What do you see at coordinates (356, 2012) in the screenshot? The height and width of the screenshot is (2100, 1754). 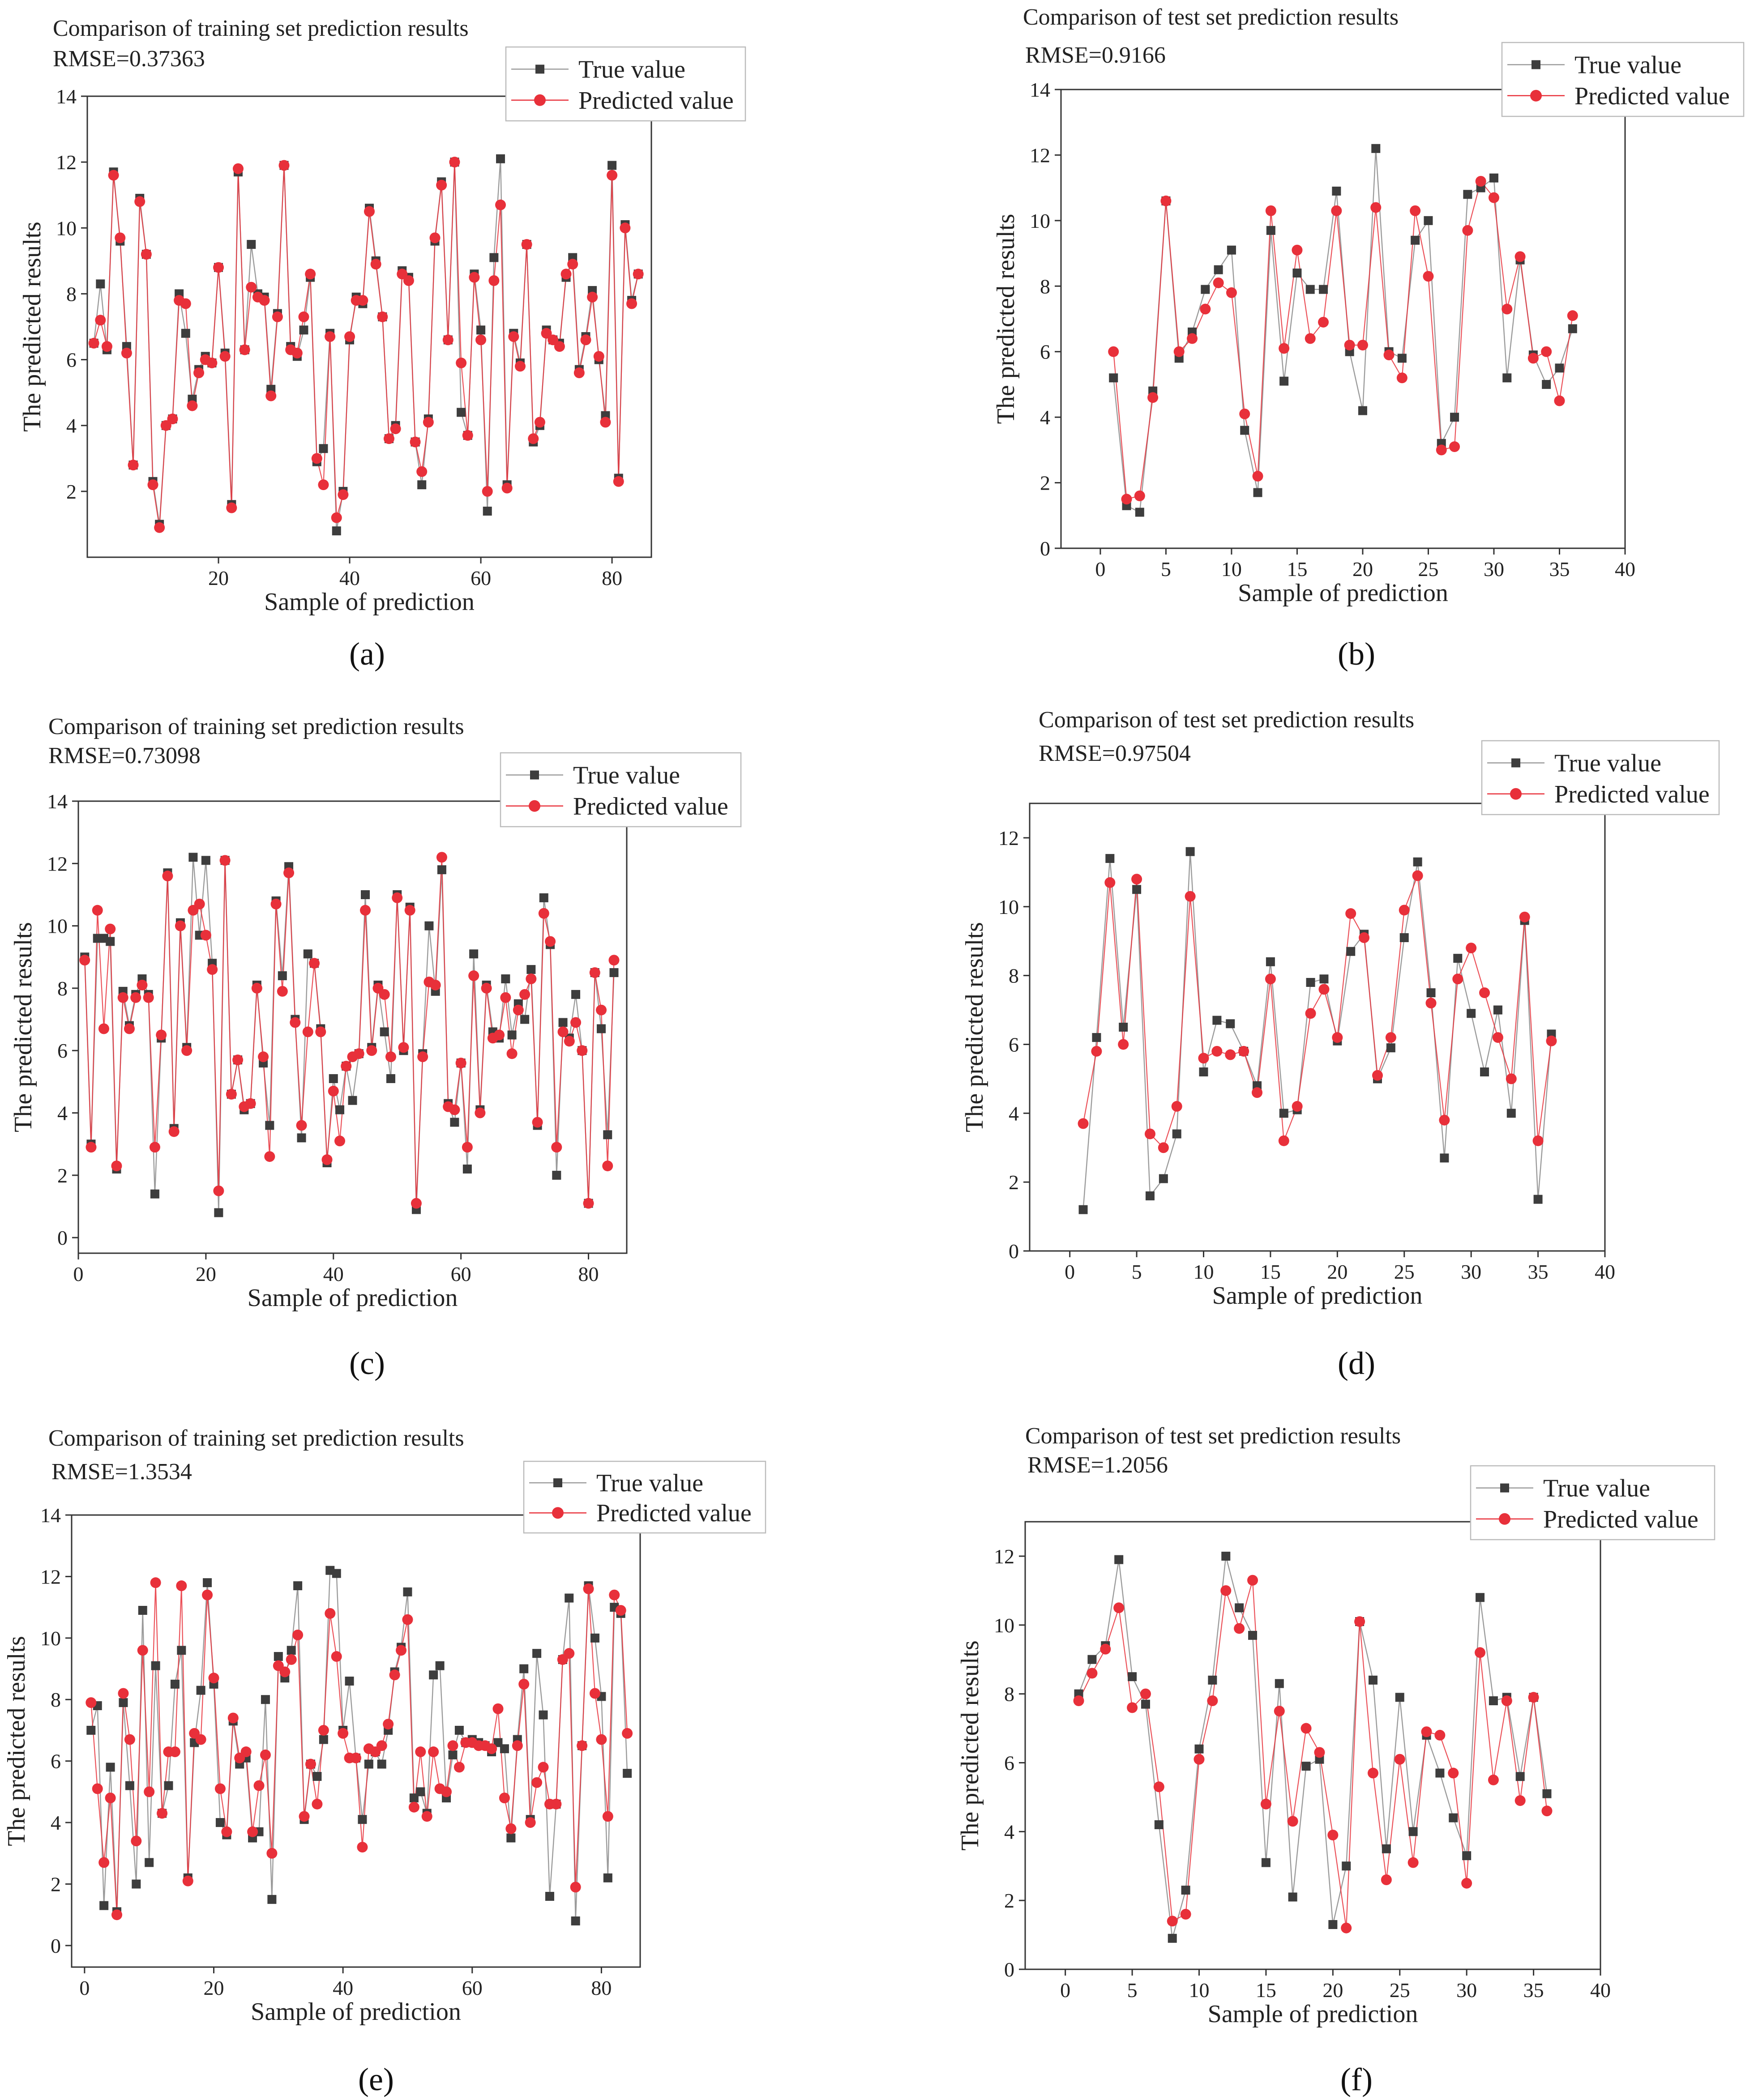 I see `x-axis-label: Sample of prediction` at bounding box center [356, 2012].